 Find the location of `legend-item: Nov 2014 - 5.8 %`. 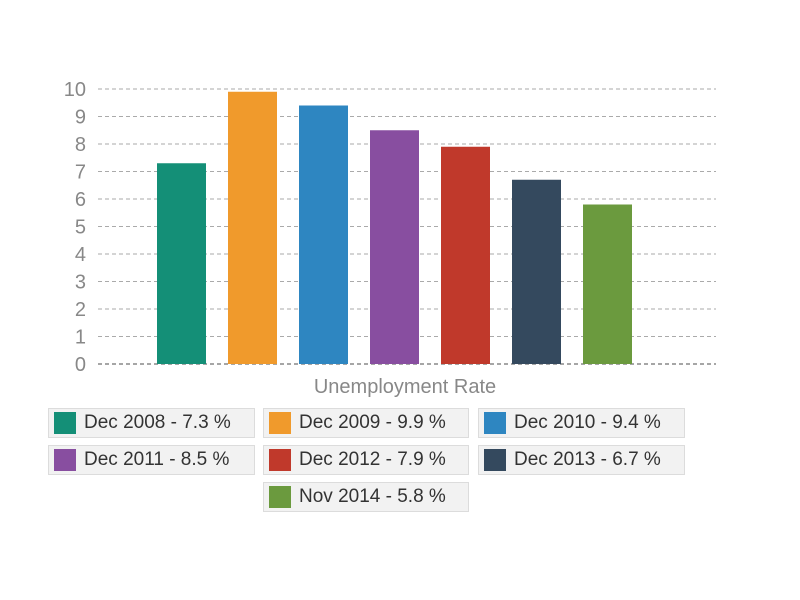

legend-item: Nov 2014 - 5.8 % is located at coordinates (366, 497).